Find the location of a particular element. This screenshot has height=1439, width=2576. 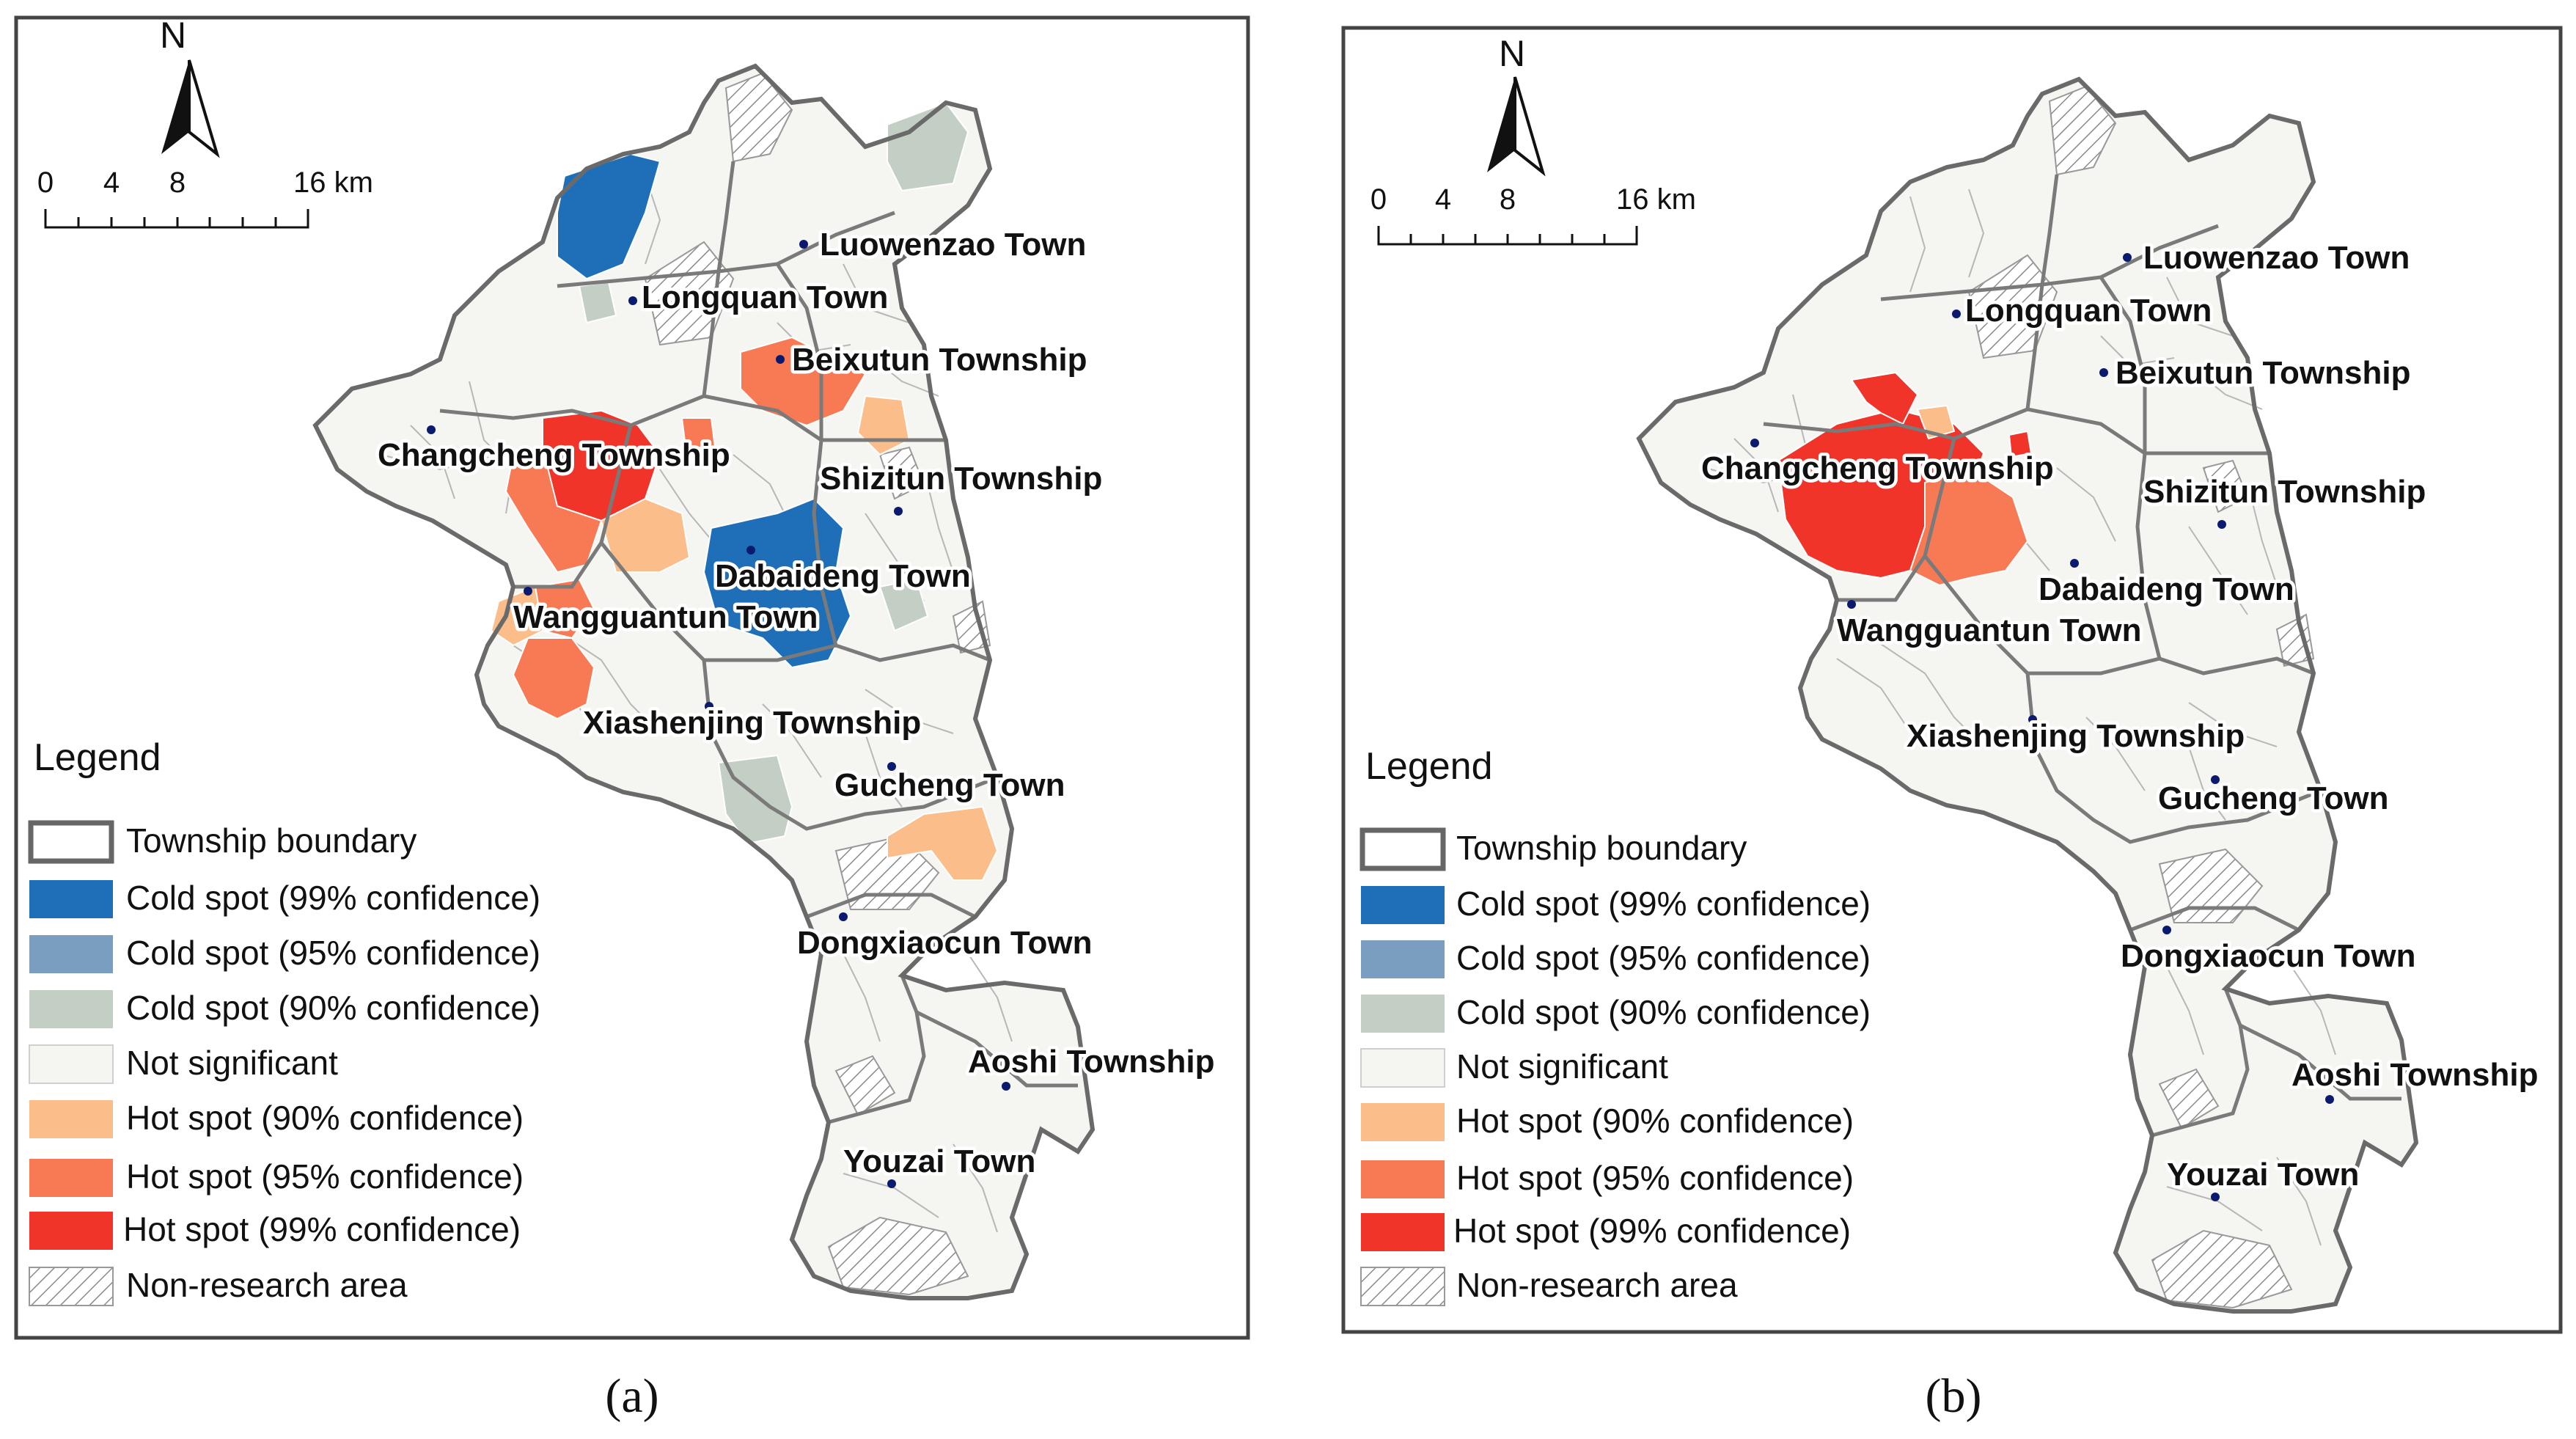

north-arrow-b: N is located at coordinates (1517, 105).